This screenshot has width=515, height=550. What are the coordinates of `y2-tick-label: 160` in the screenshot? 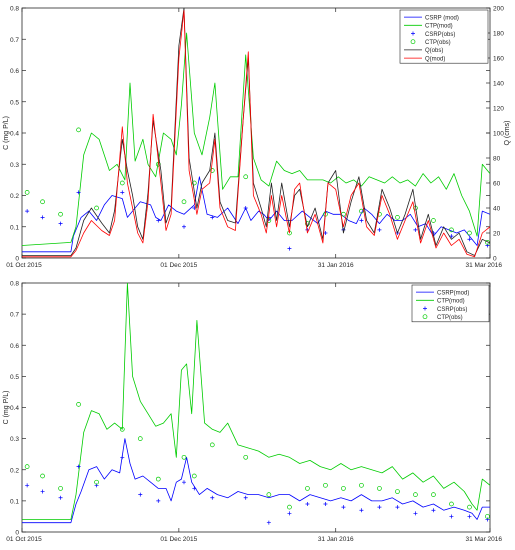 It's located at (498, 59).